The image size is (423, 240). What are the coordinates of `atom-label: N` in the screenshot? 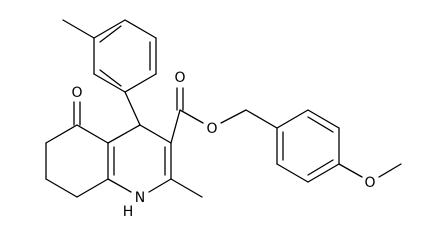 It's located at (140, 198).